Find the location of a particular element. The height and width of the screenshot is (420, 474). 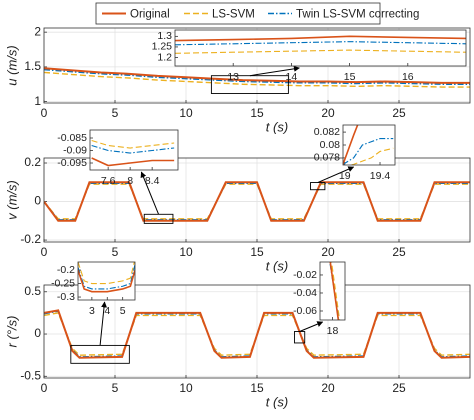

y-tick-label: -0.02 is located at coordinates (305, 275).